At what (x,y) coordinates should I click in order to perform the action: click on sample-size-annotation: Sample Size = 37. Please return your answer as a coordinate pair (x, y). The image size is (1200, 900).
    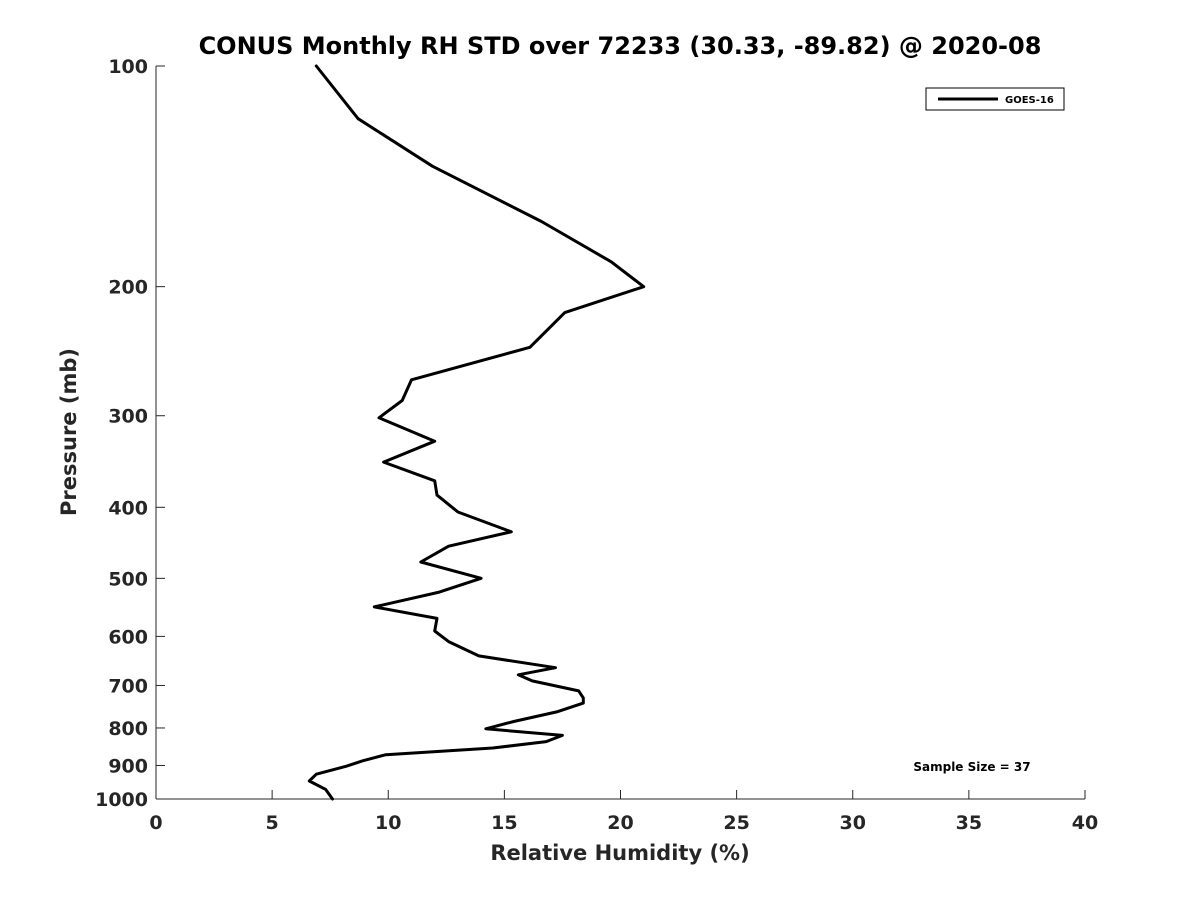
    Looking at the image, I should click on (971, 767).